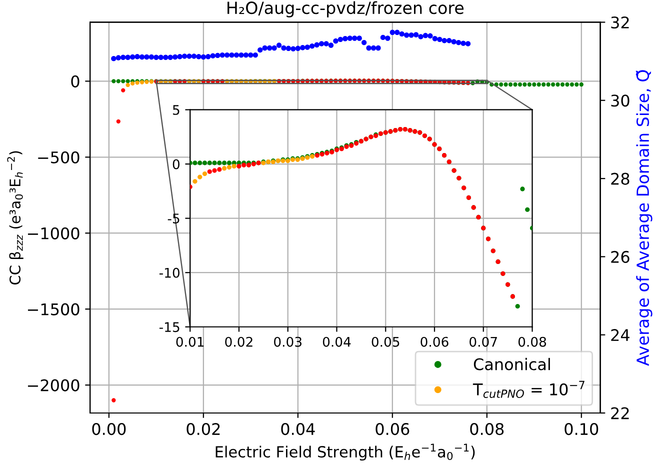 The width and height of the screenshot is (667, 463). What do you see at coordinates (54, 385) in the screenshot?
I see `y-tick-label: −2000` at bounding box center [54, 385].